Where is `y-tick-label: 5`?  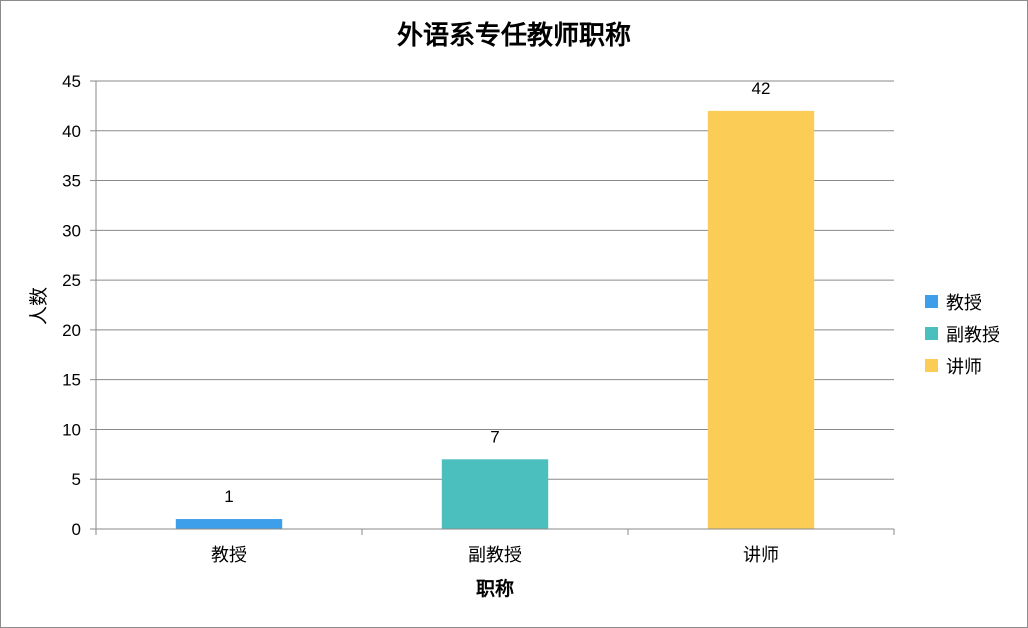
y-tick-label: 5 is located at coordinates (76, 479).